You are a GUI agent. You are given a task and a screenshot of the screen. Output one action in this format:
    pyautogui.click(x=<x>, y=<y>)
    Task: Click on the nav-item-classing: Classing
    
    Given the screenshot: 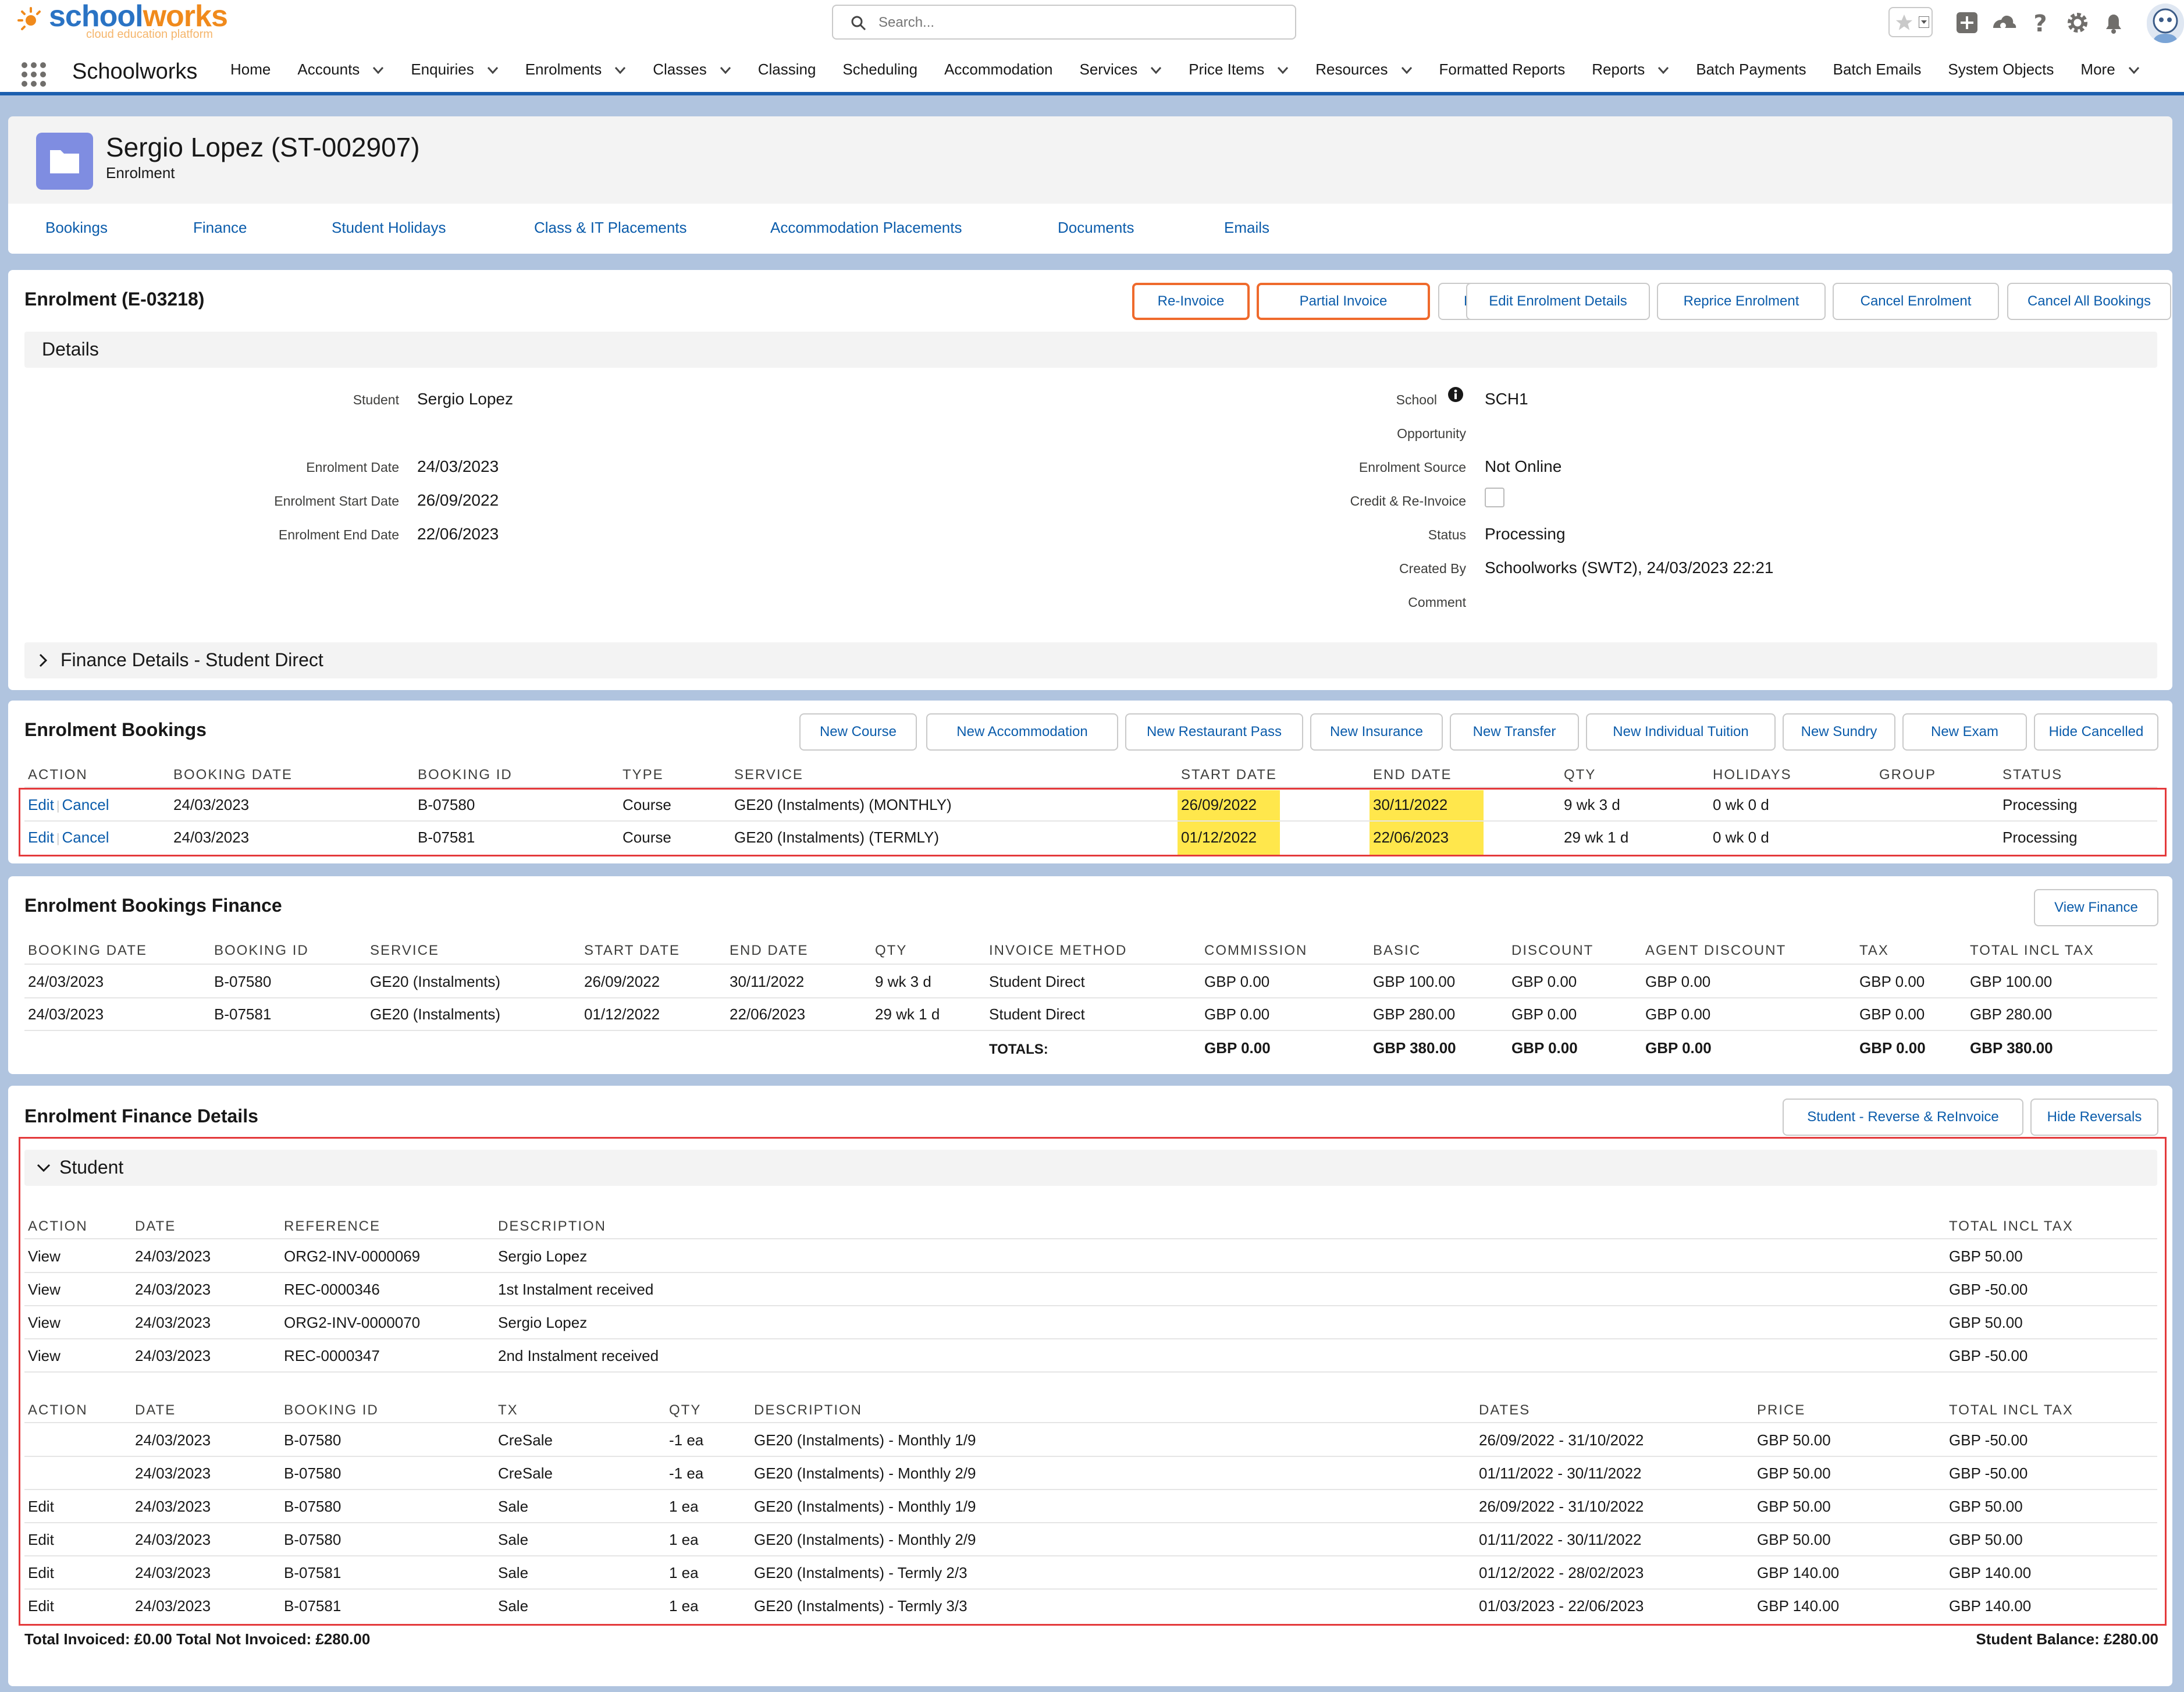 What is the action you would take?
    pyautogui.click(x=787, y=70)
    